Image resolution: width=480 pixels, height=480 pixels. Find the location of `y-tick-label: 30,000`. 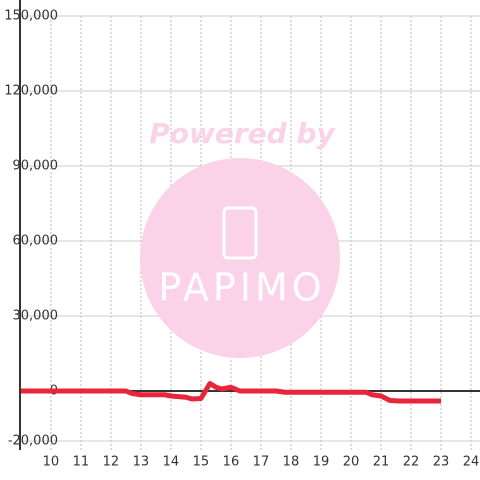

y-tick-label: 30,000 is located at coordinates (36, 316).